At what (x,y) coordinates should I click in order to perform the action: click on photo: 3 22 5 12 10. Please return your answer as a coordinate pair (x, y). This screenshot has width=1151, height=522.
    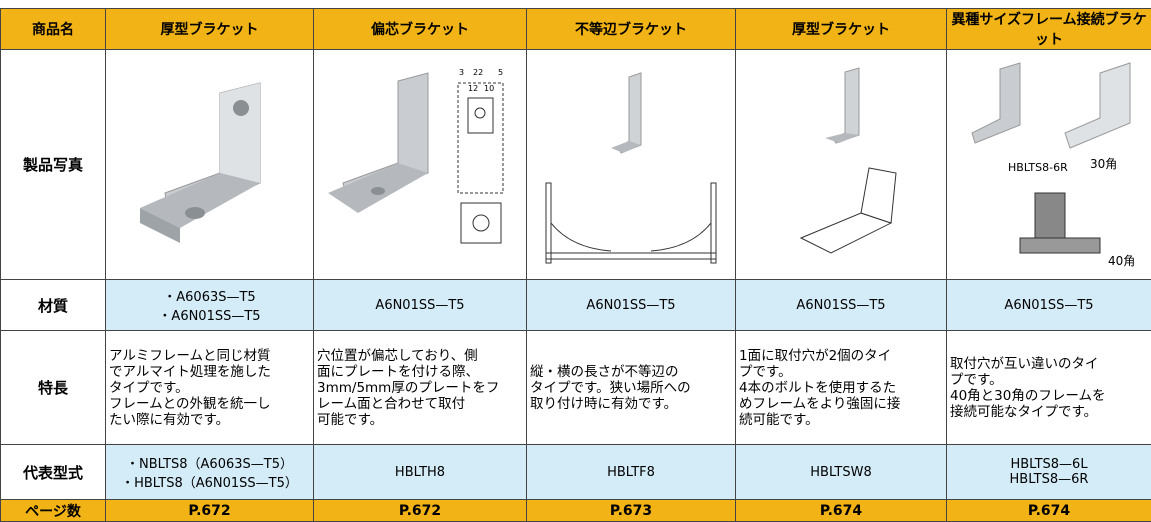
    Looking at the image, I should click on (420, 165).